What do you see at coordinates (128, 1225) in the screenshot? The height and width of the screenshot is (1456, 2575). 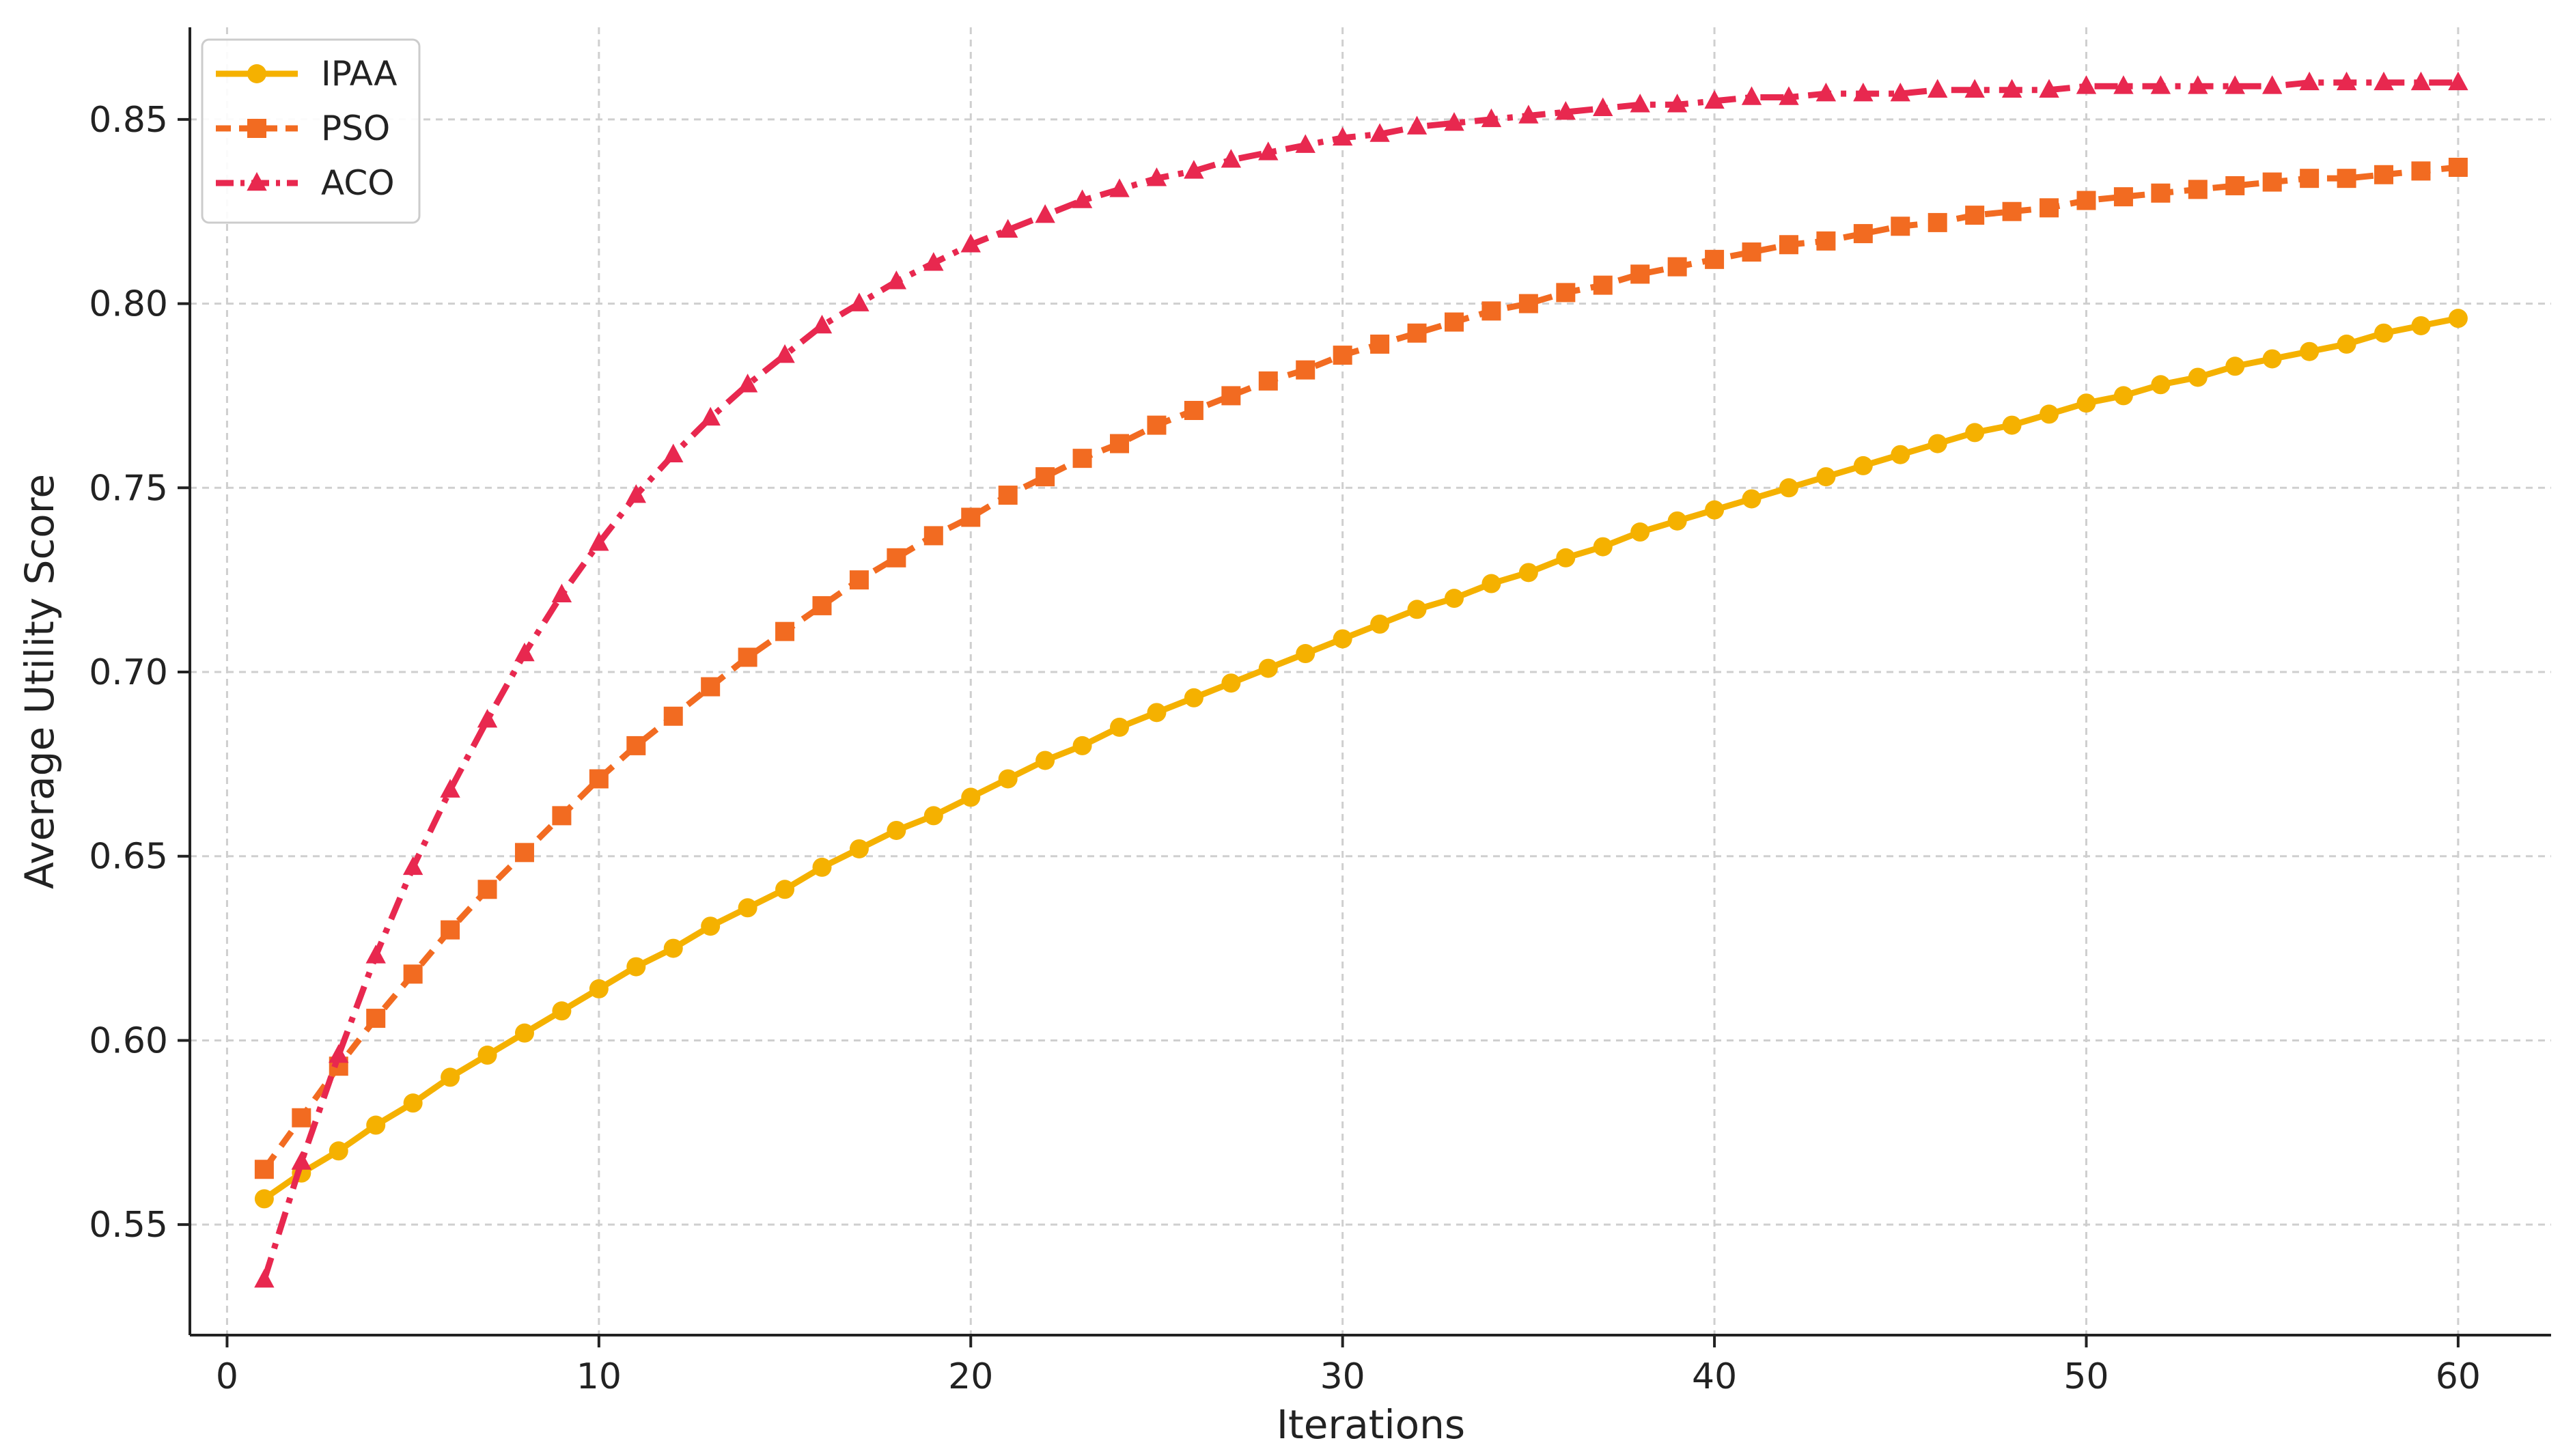 I see `y-tick-label: 0.55` at bounding box center [128, 1225].